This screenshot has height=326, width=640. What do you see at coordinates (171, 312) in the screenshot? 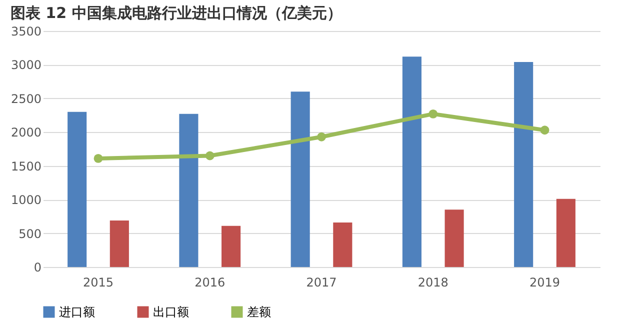
I see `legend-label: 出口额` at bounding box center [171, 312].